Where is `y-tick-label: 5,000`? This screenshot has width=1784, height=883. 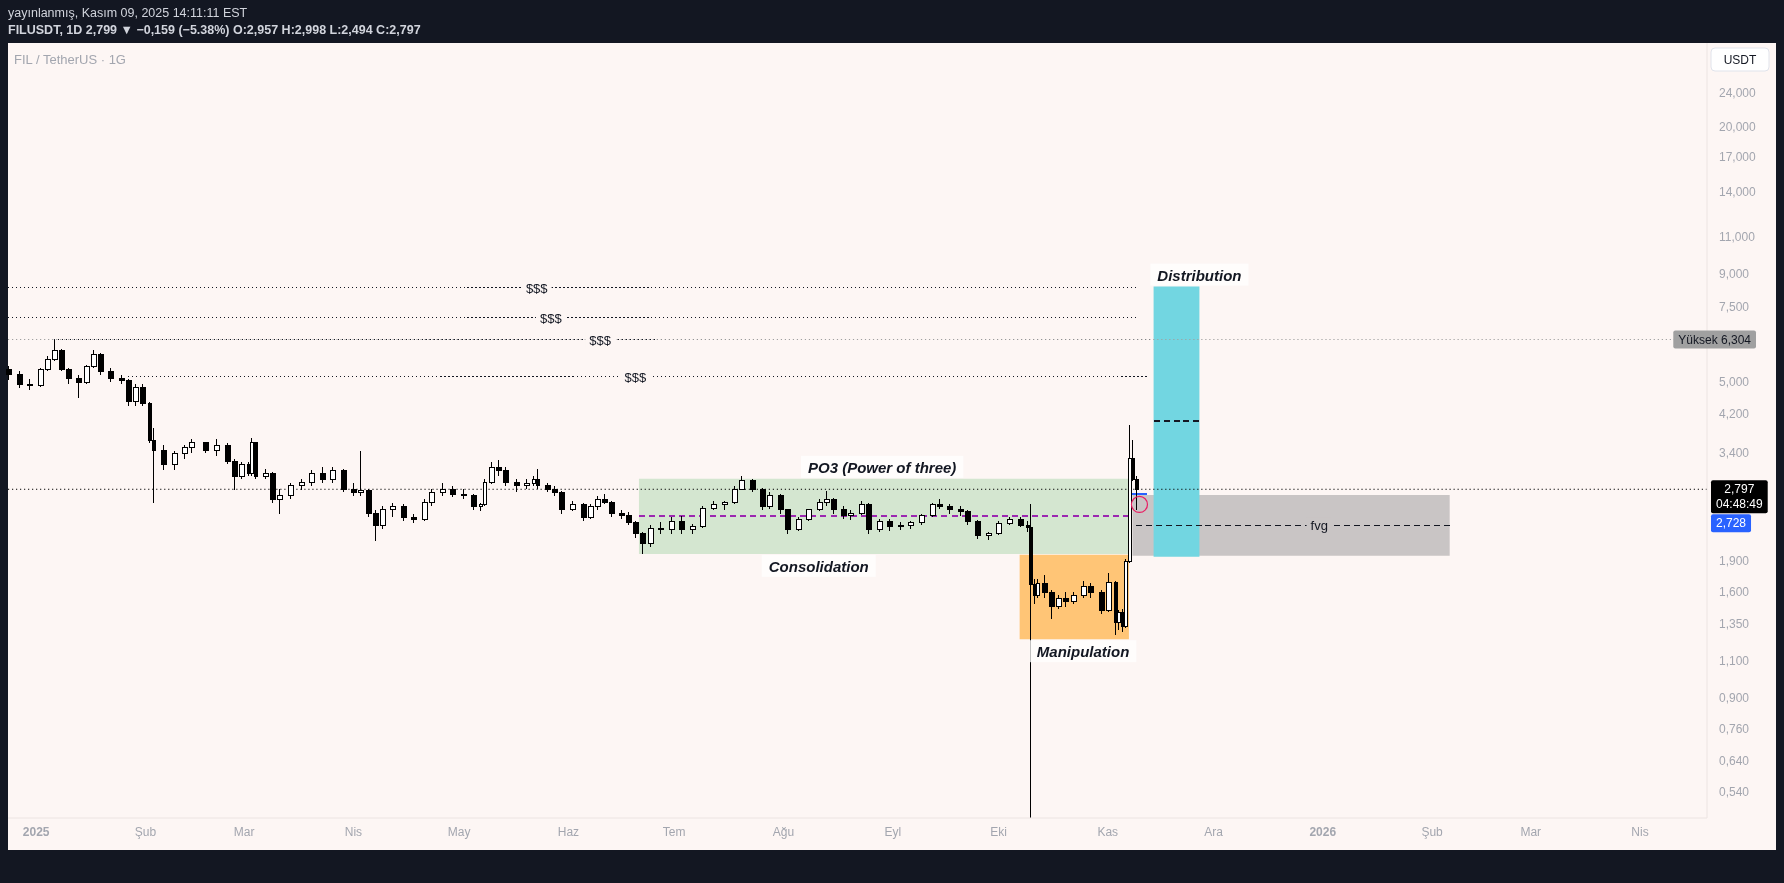
y-tick-label: 5,000 is located at coordinates (1734, 382).